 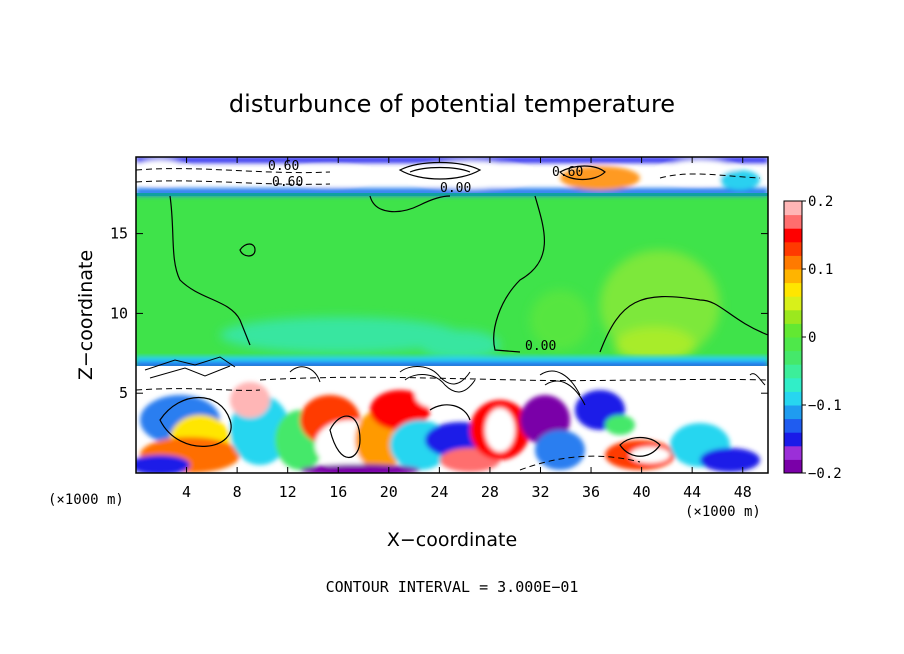 I want to click on x-tick-label: 36, so click(x=591, y=492).